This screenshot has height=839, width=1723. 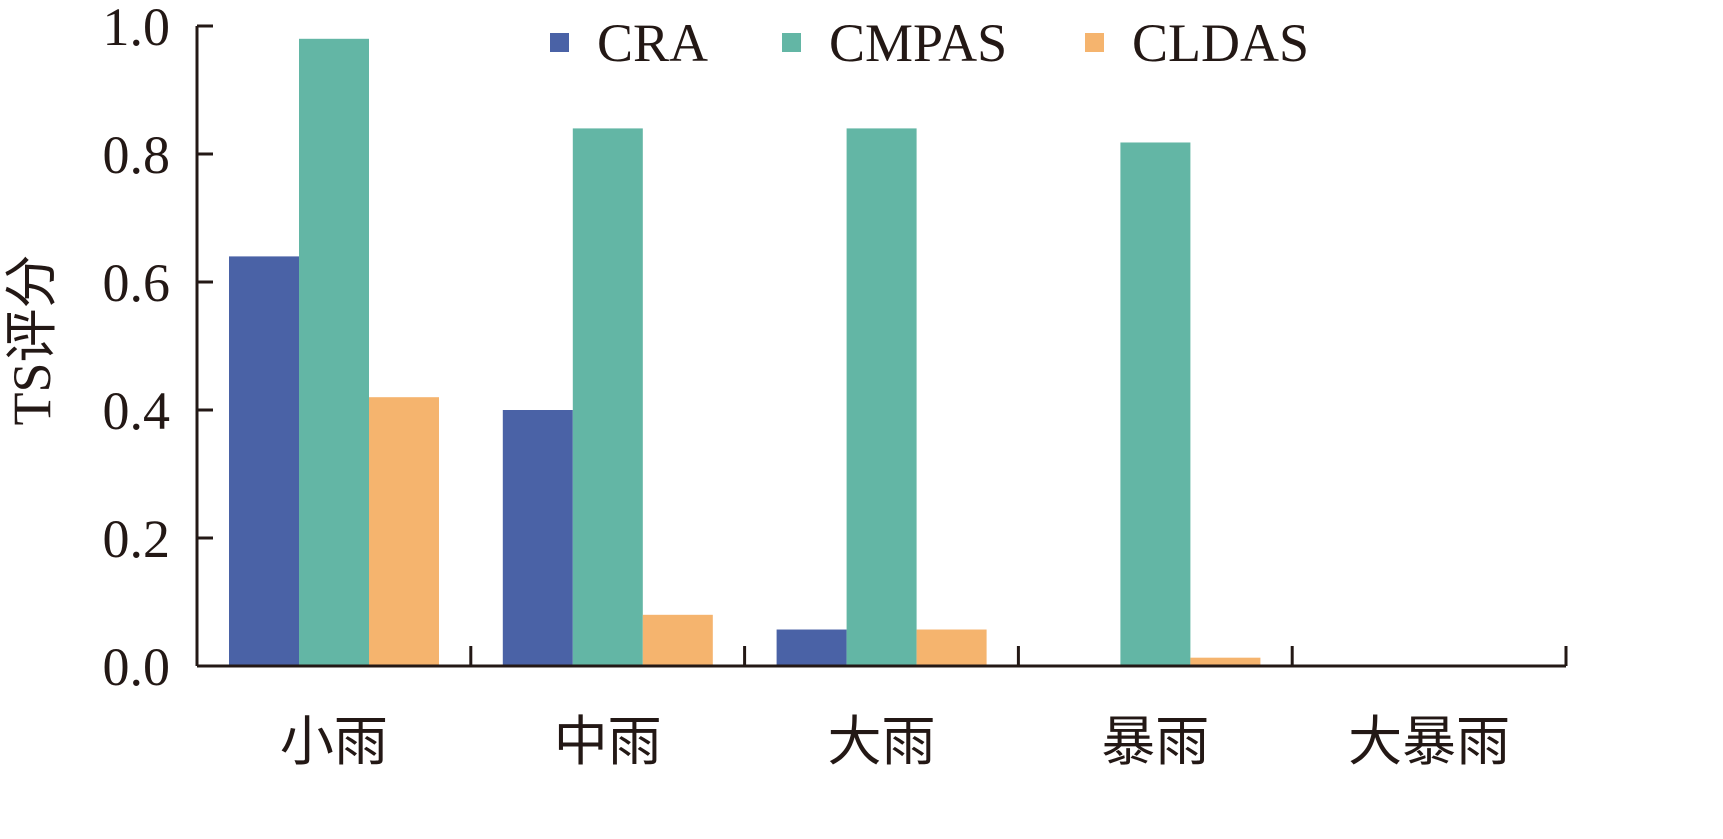 I want to click on x-category-label: 中雨, so click(x=608, y=742).